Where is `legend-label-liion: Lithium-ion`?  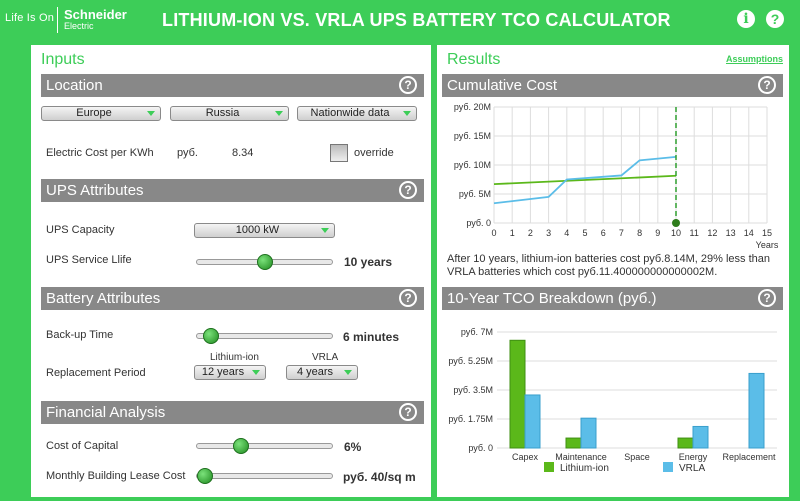 legend-label-liion: Lithium-ion is located at coordinates (584, 468).